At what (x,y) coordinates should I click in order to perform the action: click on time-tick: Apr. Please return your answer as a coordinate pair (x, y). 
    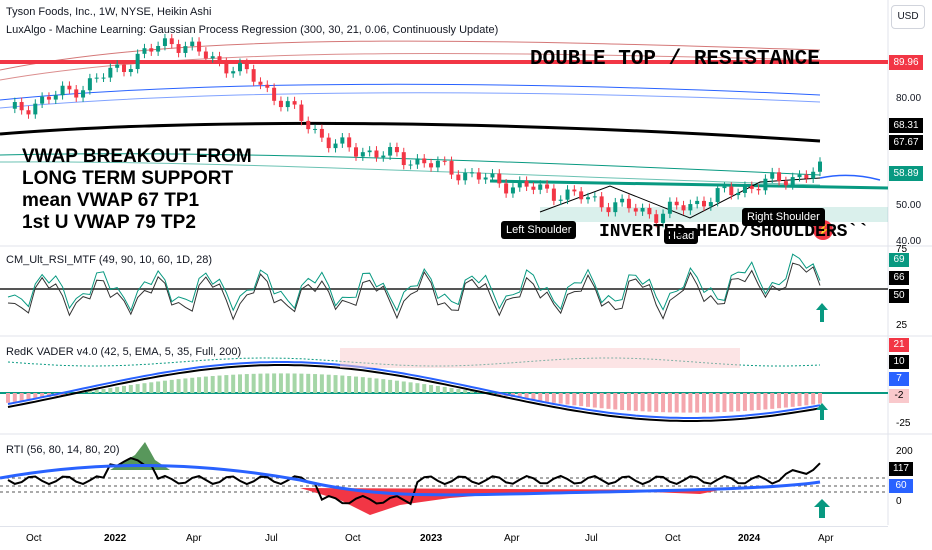
    Looking at the image, I should click on (194, 538).